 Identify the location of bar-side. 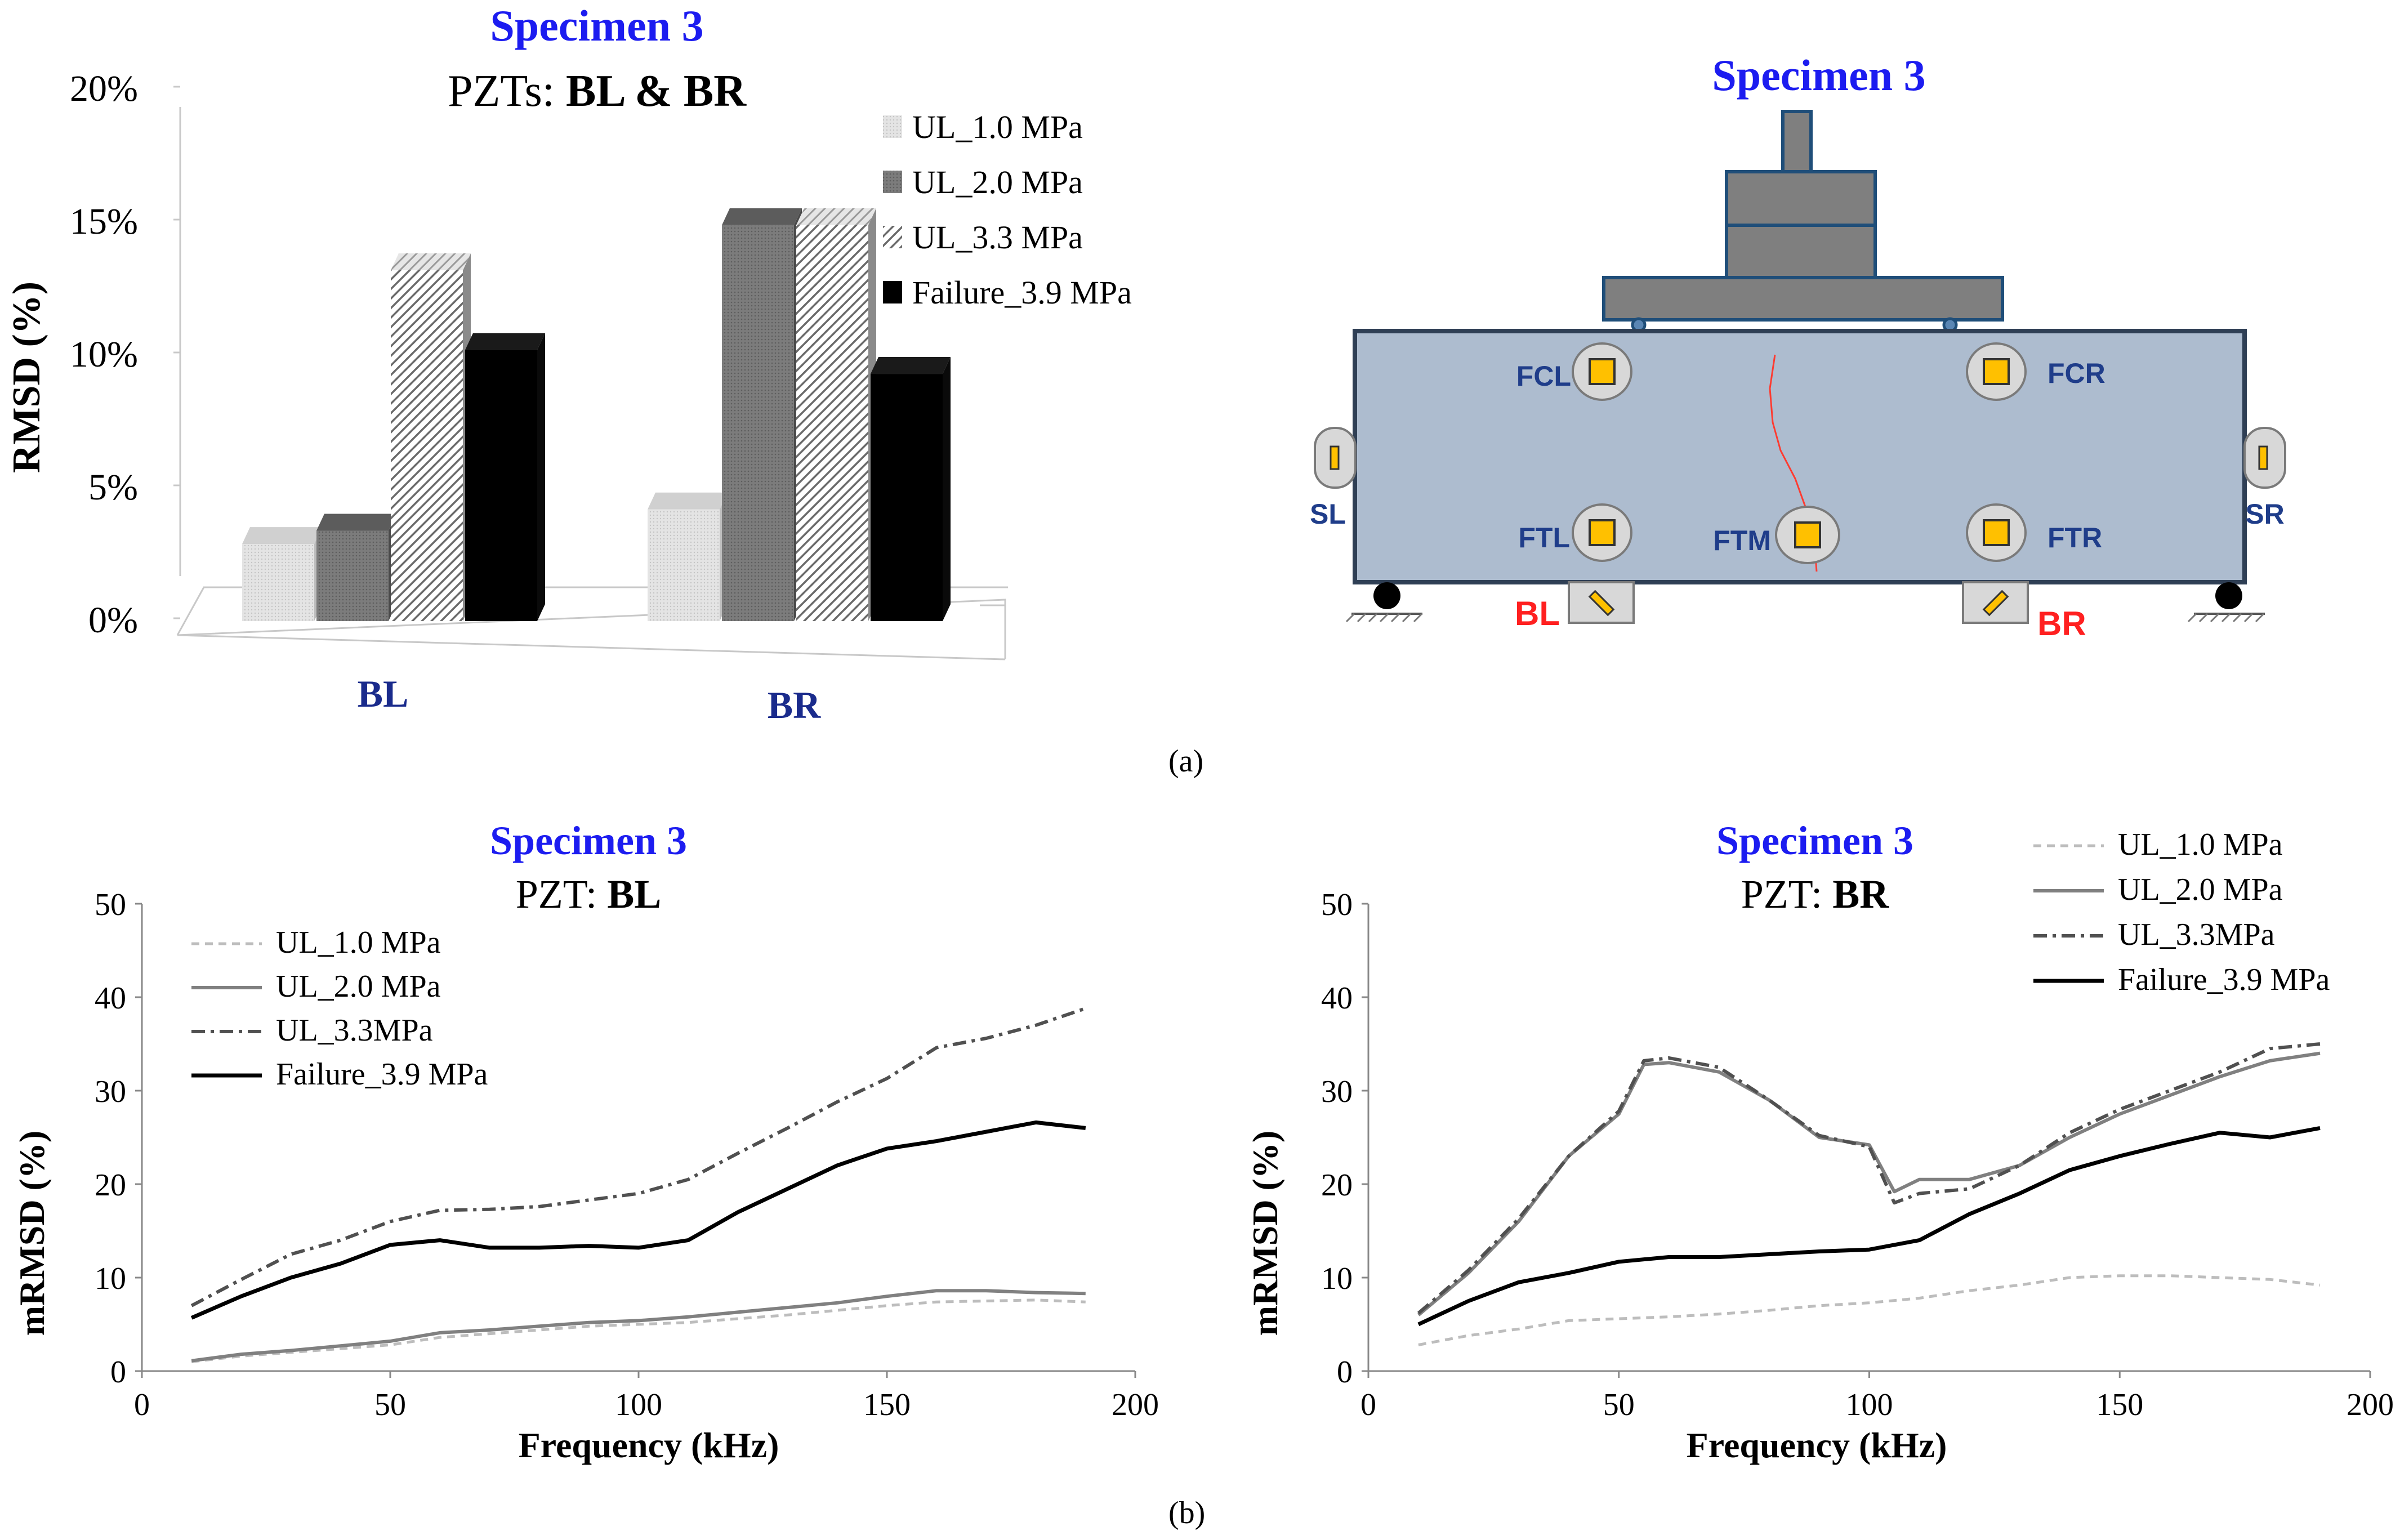
(947, 489).